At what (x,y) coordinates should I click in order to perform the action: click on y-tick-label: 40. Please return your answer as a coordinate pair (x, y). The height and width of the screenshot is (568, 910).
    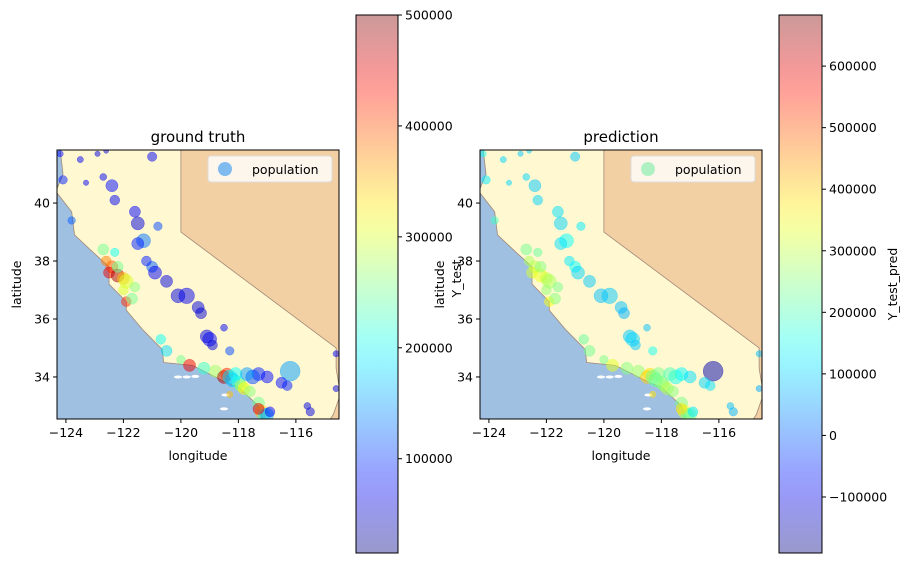
    Looking at the image, I should click on (42, 203).